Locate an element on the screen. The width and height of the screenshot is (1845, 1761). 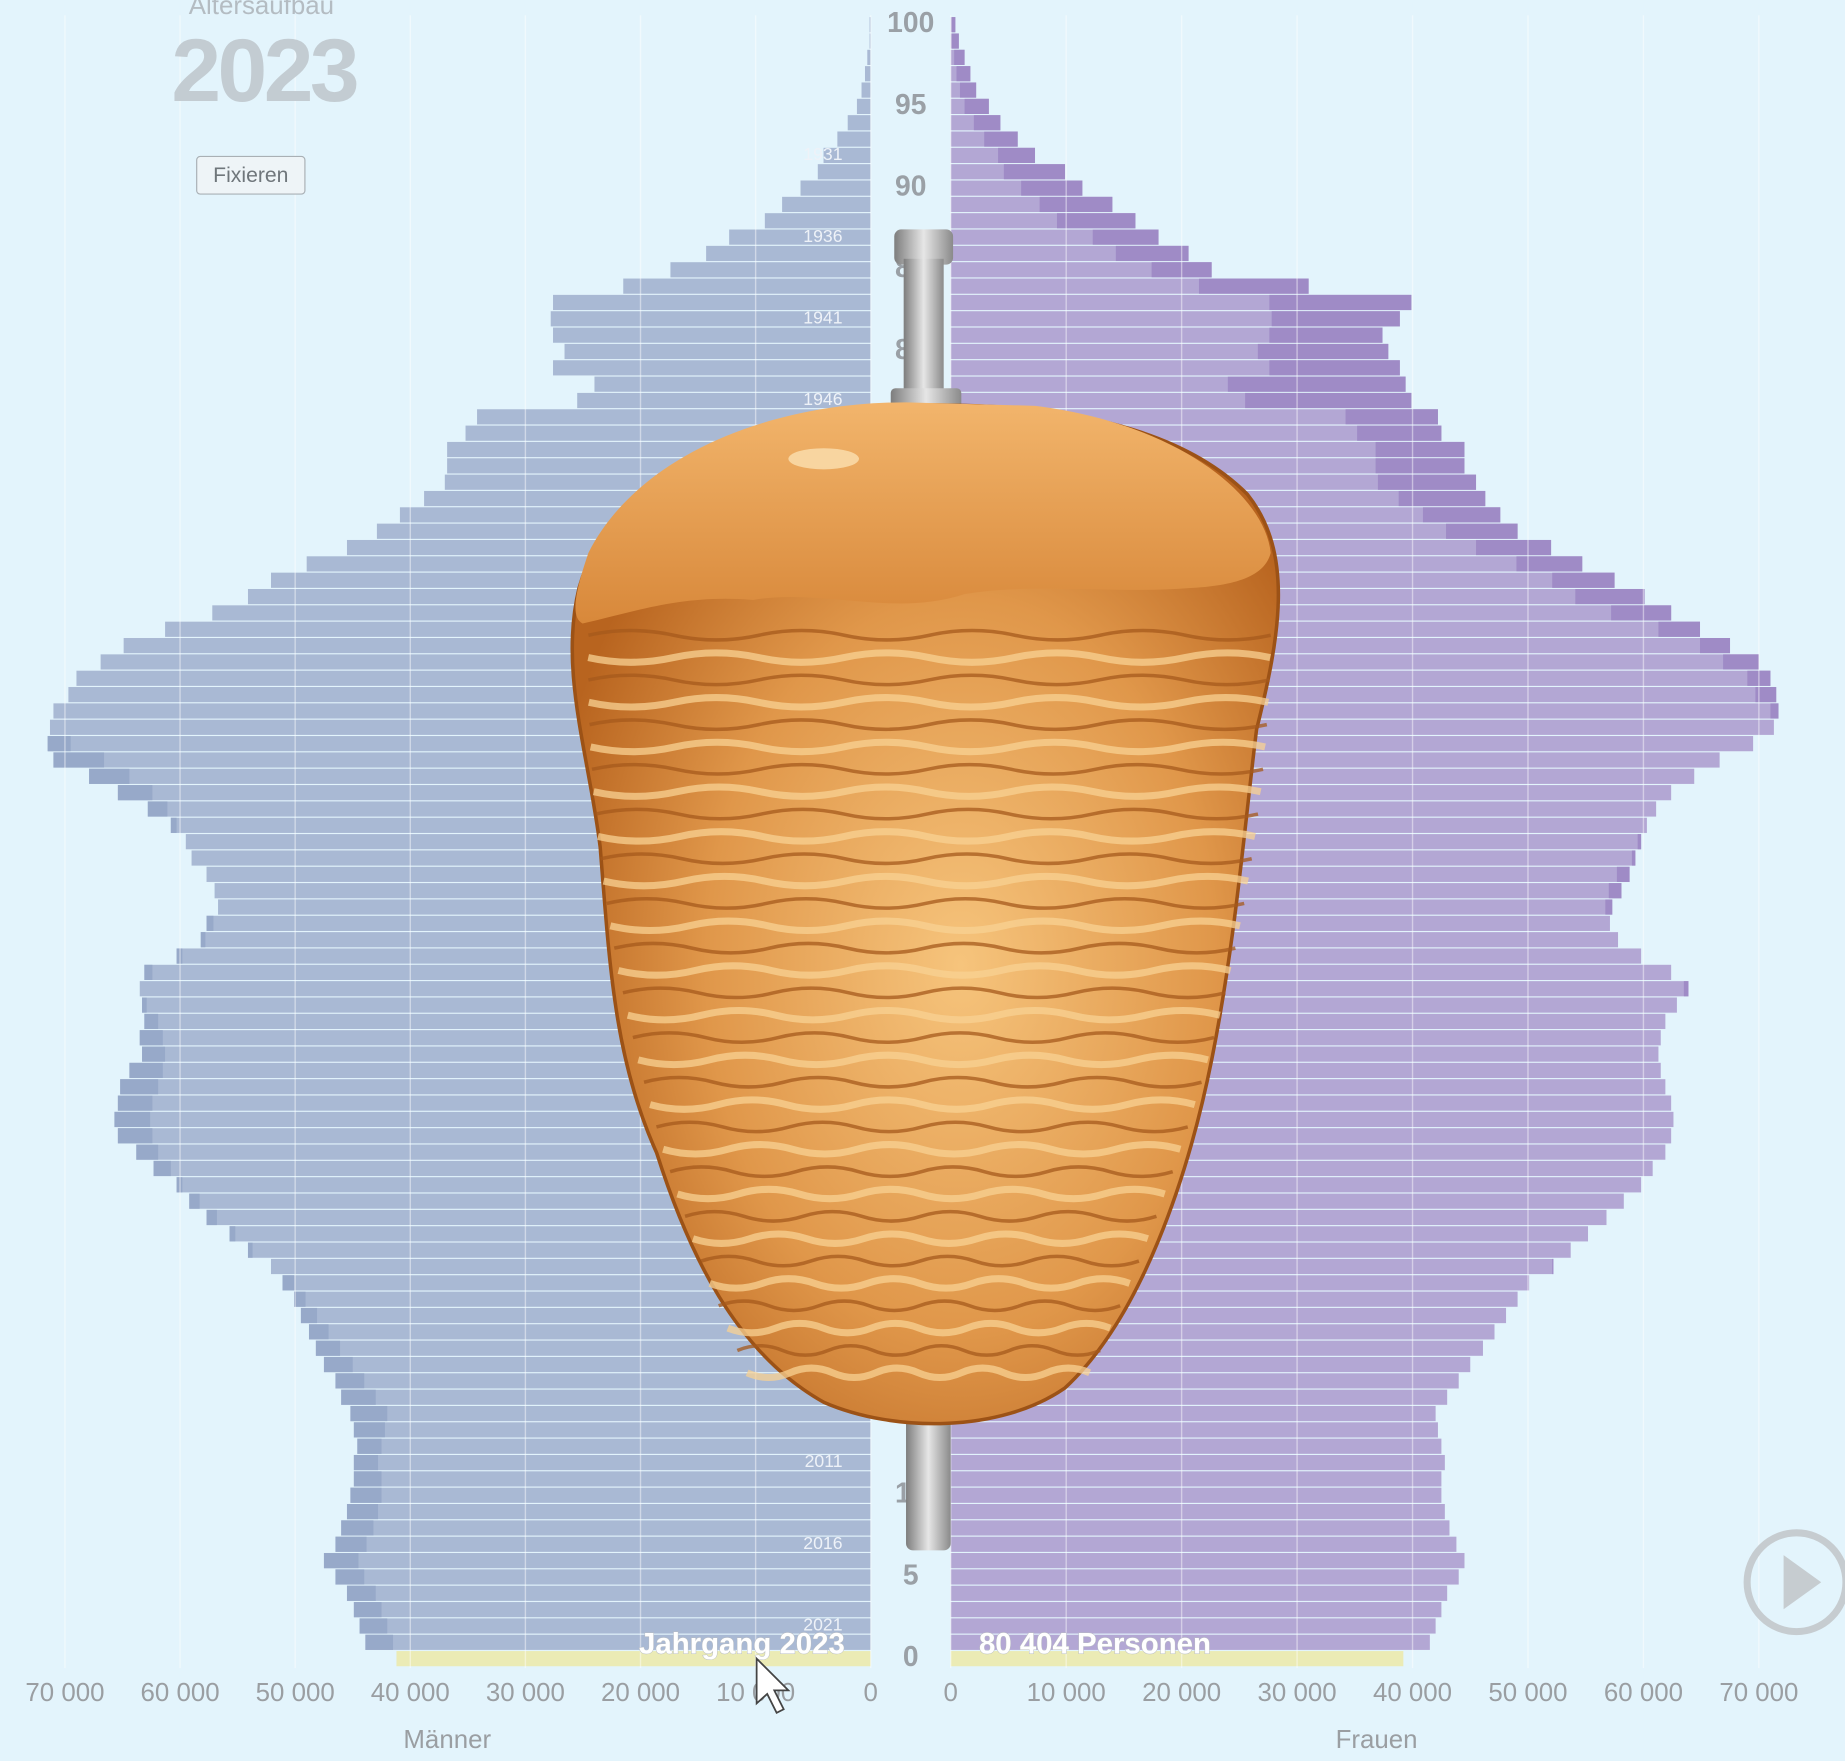
x-tick-label-left: 60 000 is located at coordinates (180, 1693).